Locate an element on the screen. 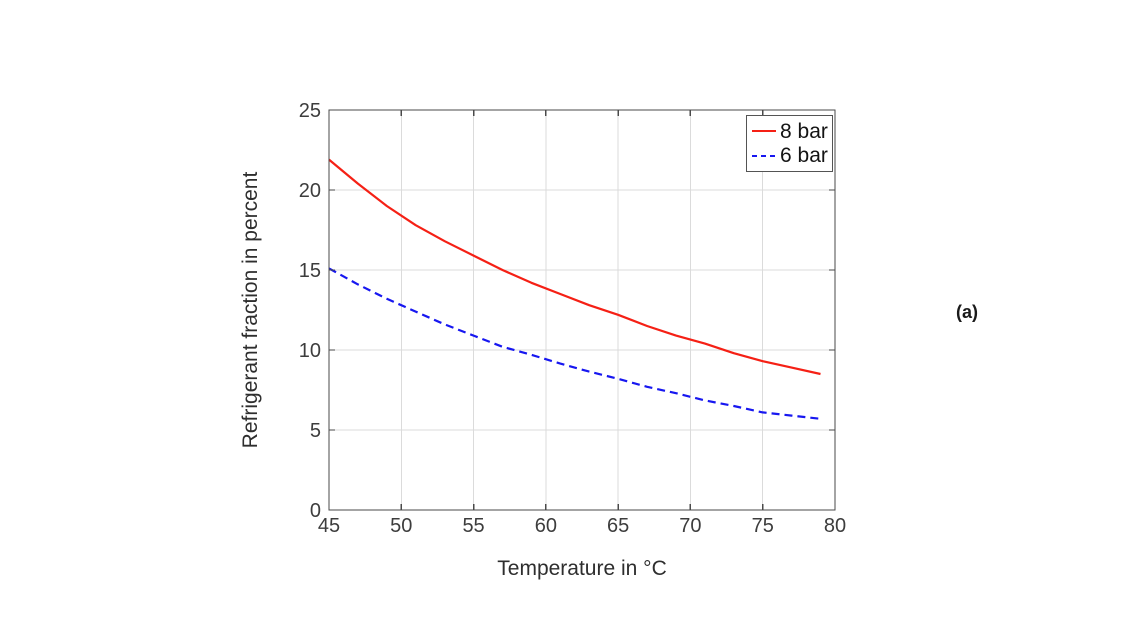  x-axis-label: Temperature in °C is located at coordinates (582, 568).